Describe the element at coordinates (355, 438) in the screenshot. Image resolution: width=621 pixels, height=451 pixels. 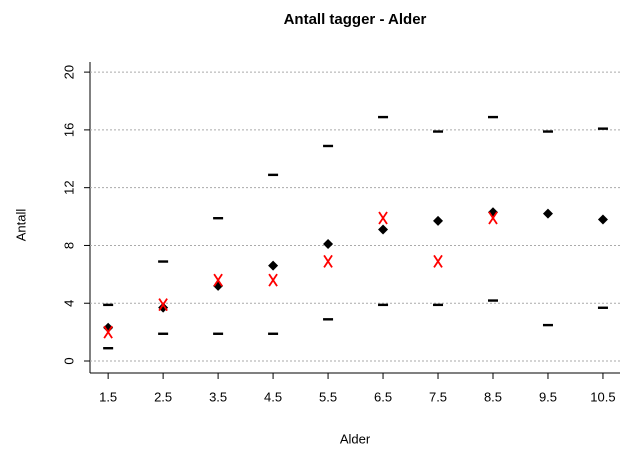
I see `x-axis-label: Alder` at that location.